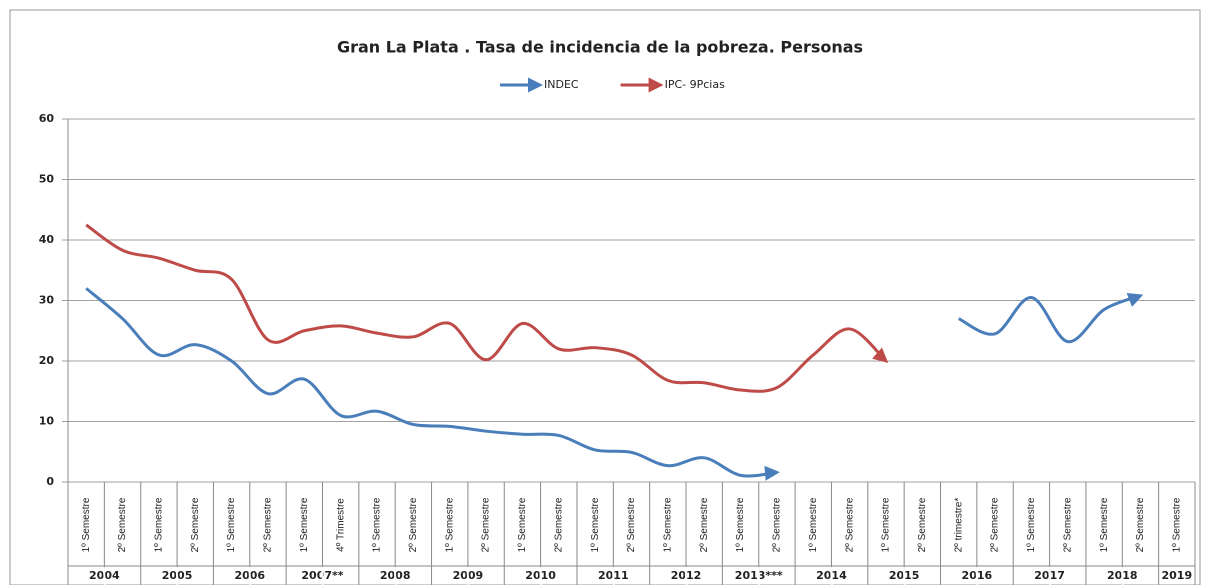 The image size is (1206, 585). What do you see at coordinates (1177, 575) in the screenshot?
I see `year-label: 2019` at bounding box center [1177, 575].